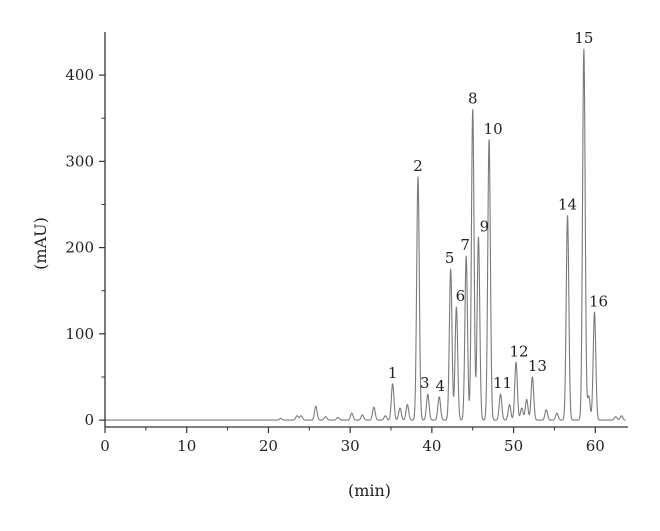 The height and width of the screenshot is (531, 660). Describe the element at coordinates (450, 258) in the screenshot. I see `peak-label-5: 5` at that location.